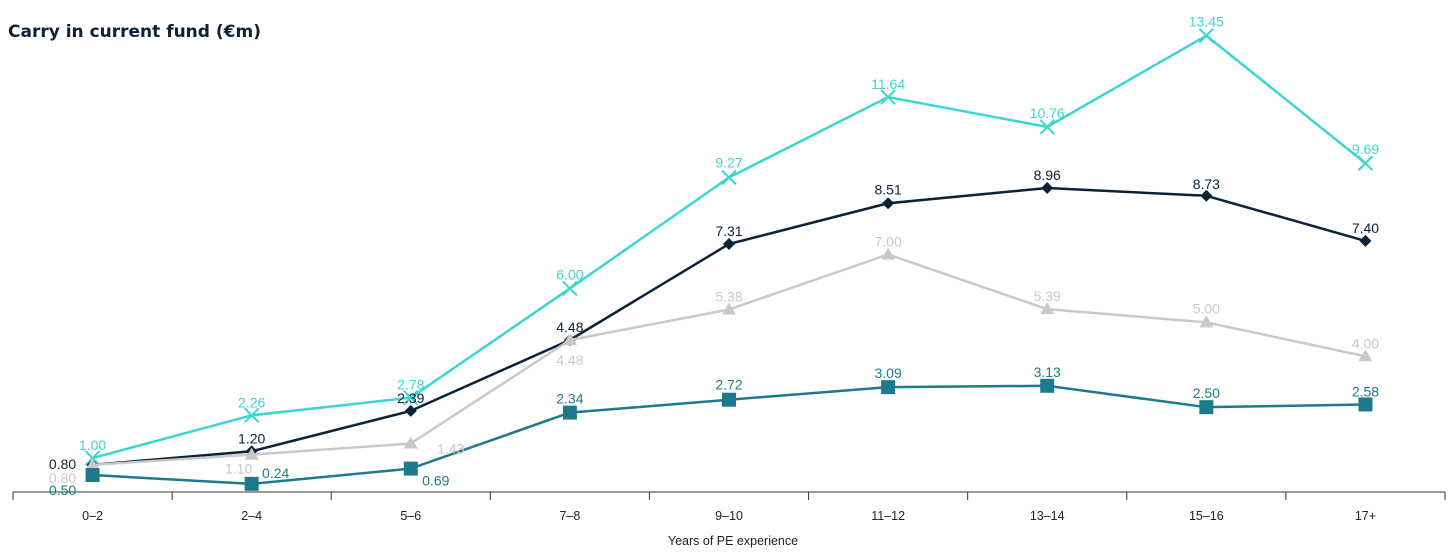  What do you see at coordinates (1365, 149) in the screenshot?
I see `data-label: 9.69` at bounding box center [1365, 149].